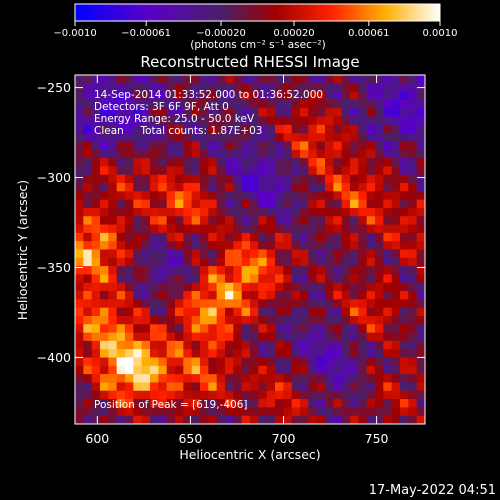 The image size is (500, 500). What do you see at coordinates (190, 438) in the screenshot?
I see `x-tick-label: 650` at bounding box center [190, 438].